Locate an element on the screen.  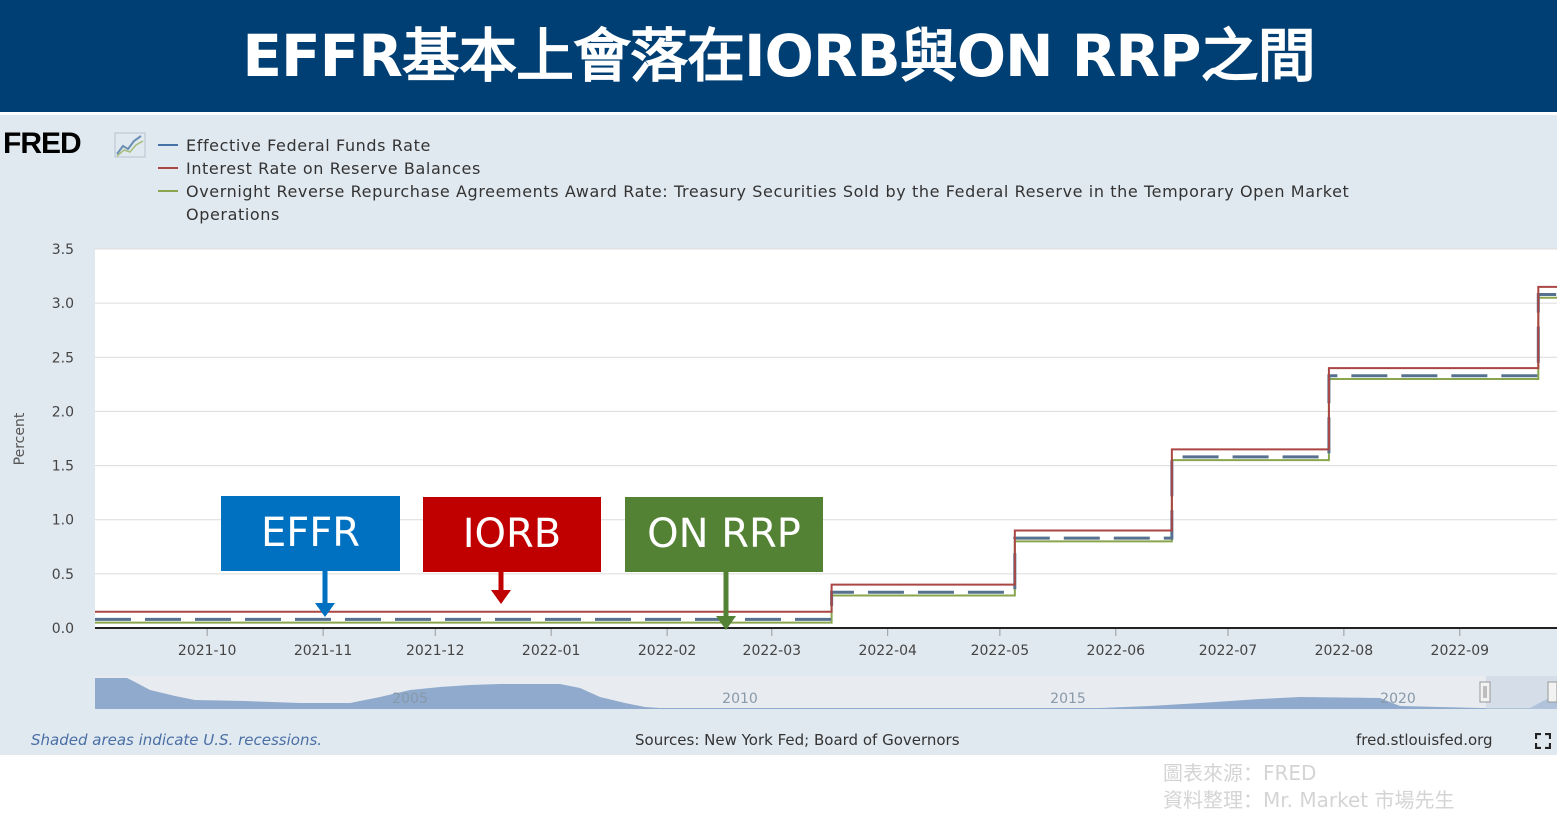
fullscreen-icon is located at coordinates (1543, 741).